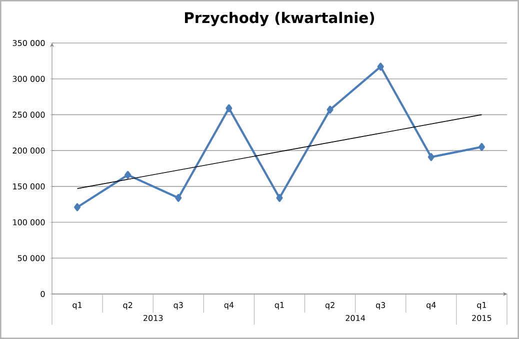 This screenshot has width=519, height=339. I want to click on y-tick-label: 0, so click(42, 294).